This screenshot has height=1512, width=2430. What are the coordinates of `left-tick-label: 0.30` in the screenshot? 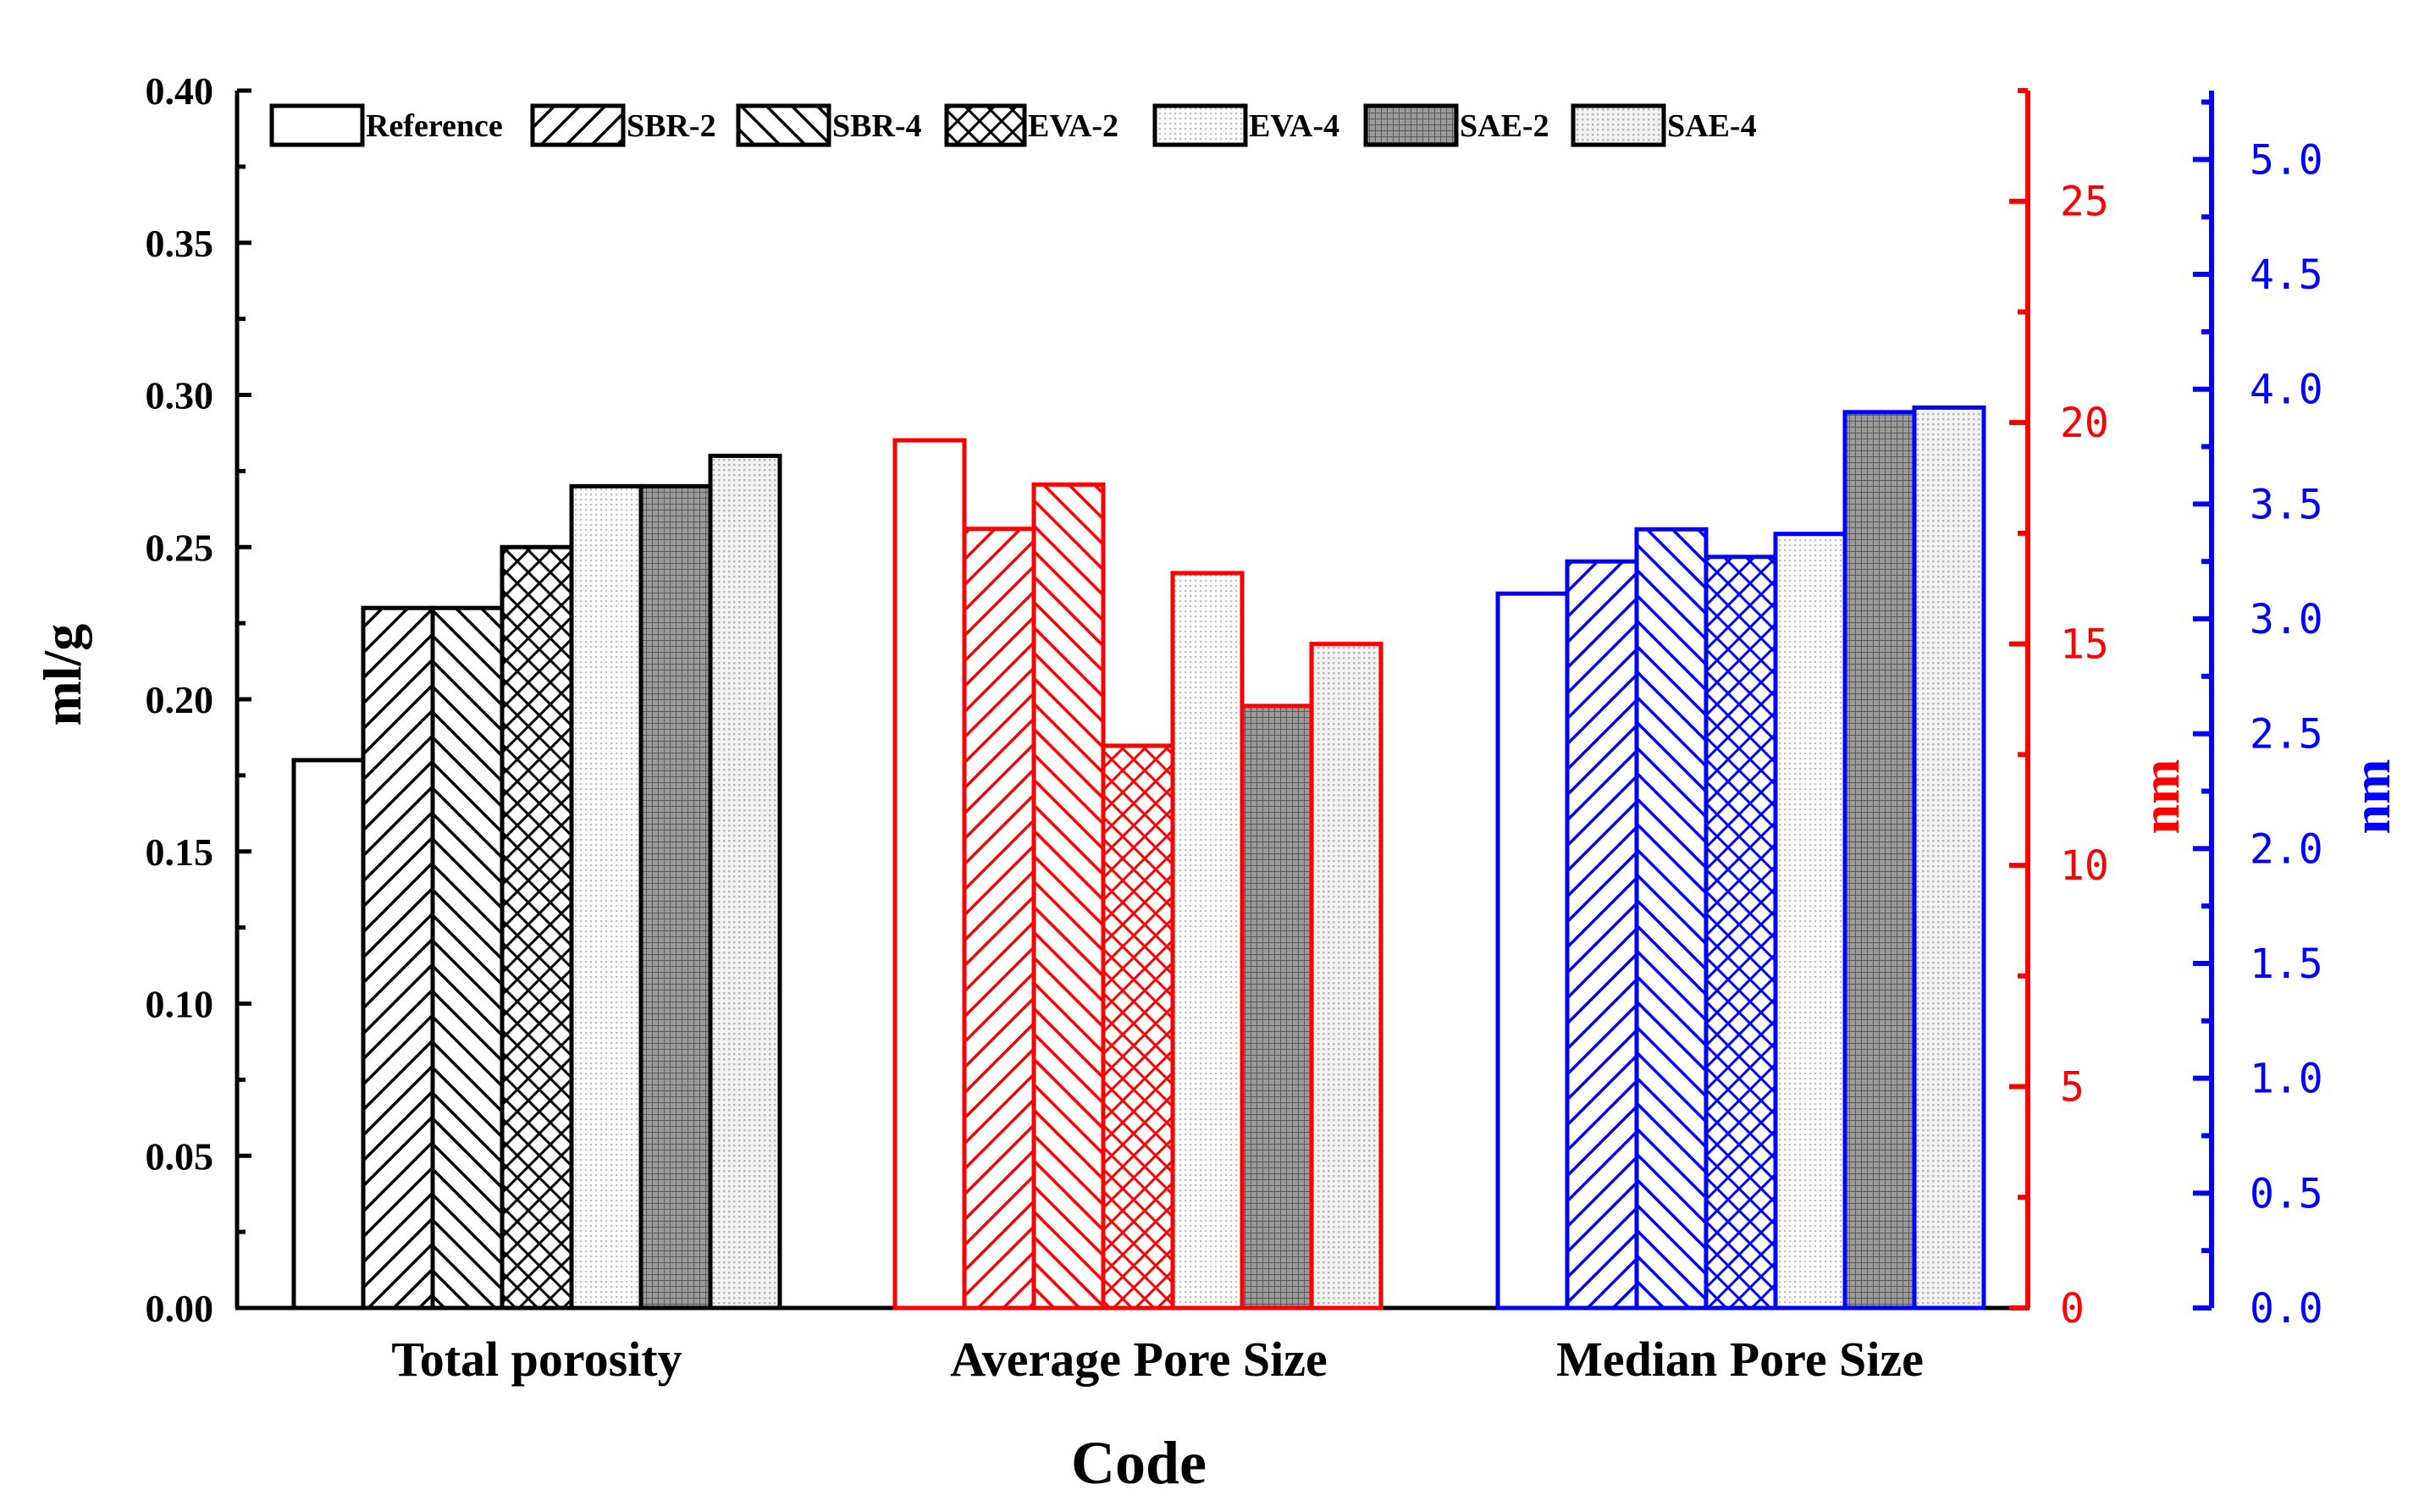 It's located at (180, 395).